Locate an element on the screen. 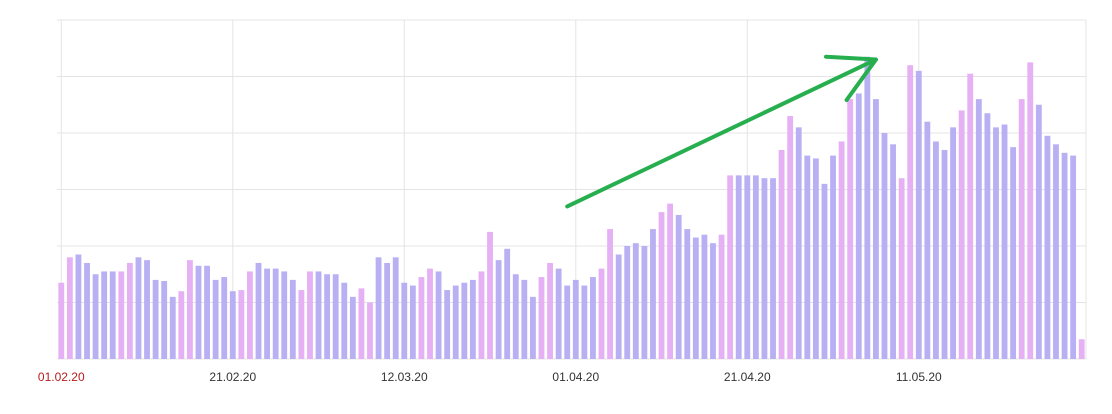 The width and height of the screenshot is (1112, 414). x-tick-label-3: 01.04.20 is located at coordinates (575, 377).